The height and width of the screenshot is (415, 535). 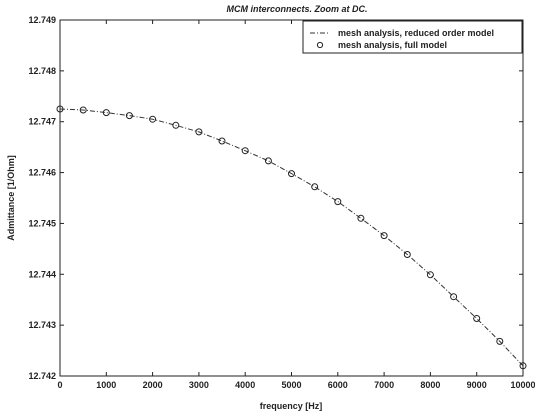 I want to click on y-tick-label: 12.744, so click(x=42, y=274).